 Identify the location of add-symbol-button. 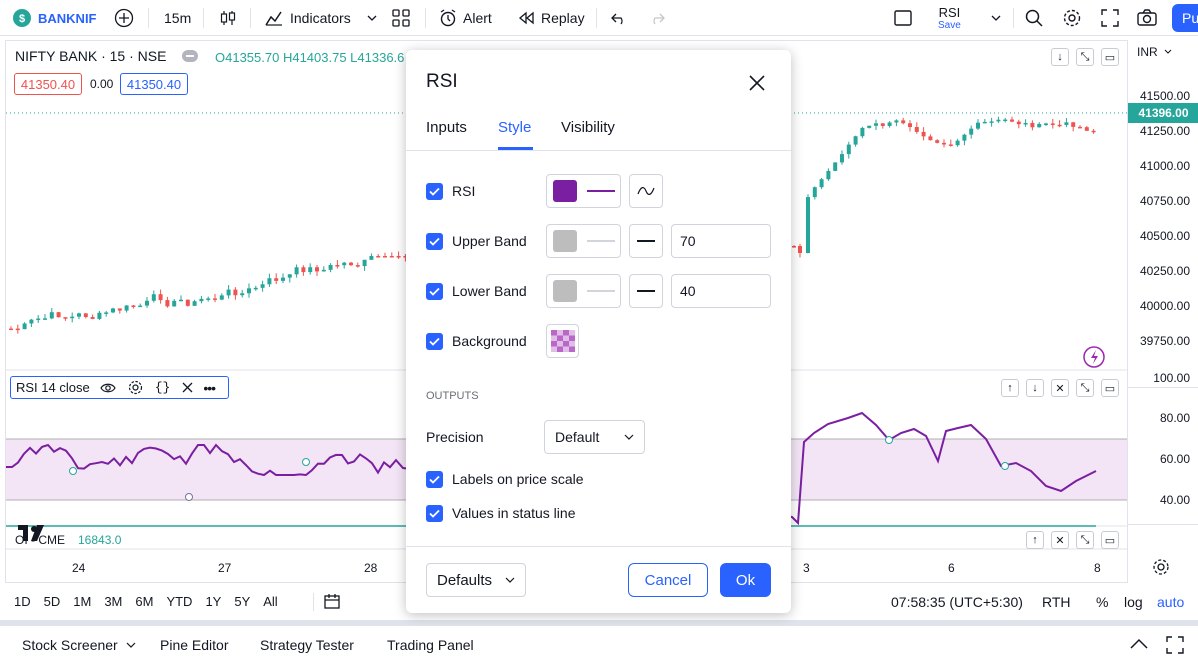
(124, 18).